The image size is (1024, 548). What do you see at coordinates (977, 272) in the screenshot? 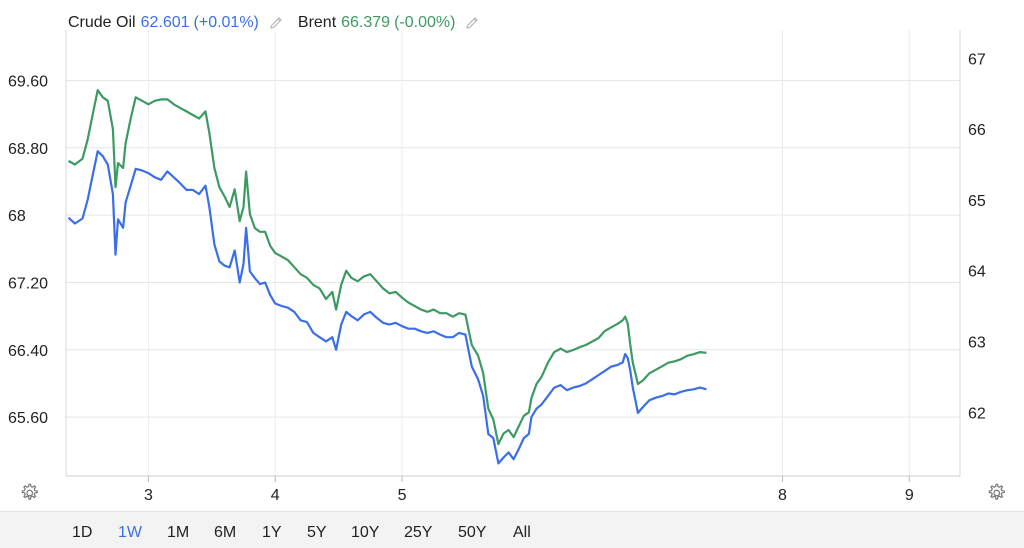
I see `right-tick-label: 64` at bounding box center [977, 272].